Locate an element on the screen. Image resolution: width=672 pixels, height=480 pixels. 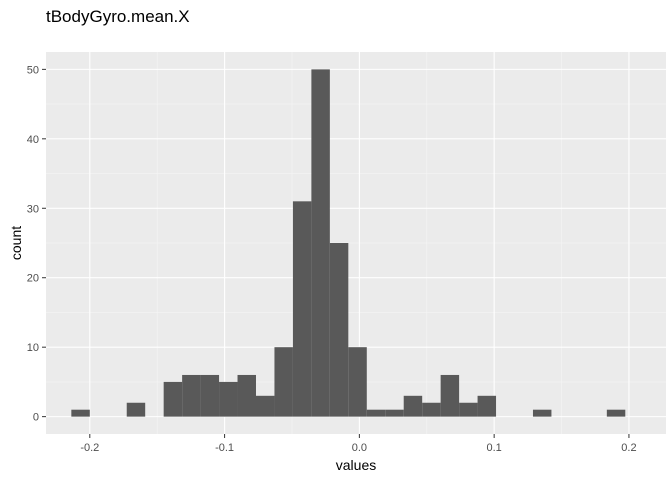
y-tick-label: 40 is located at coordinates (33, 140).